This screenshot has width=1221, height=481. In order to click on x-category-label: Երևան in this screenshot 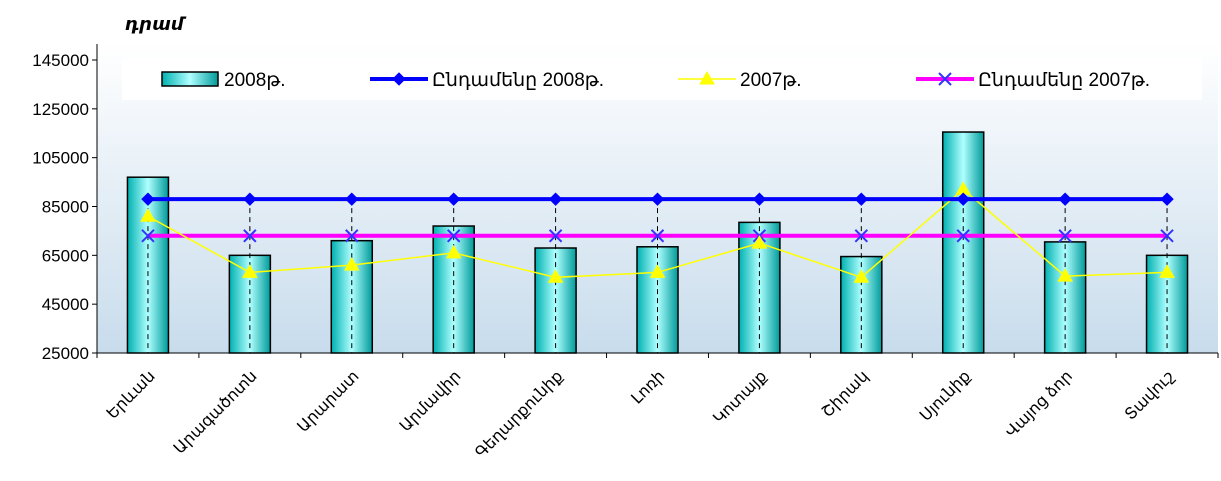, I will do `click(131, 395)`.